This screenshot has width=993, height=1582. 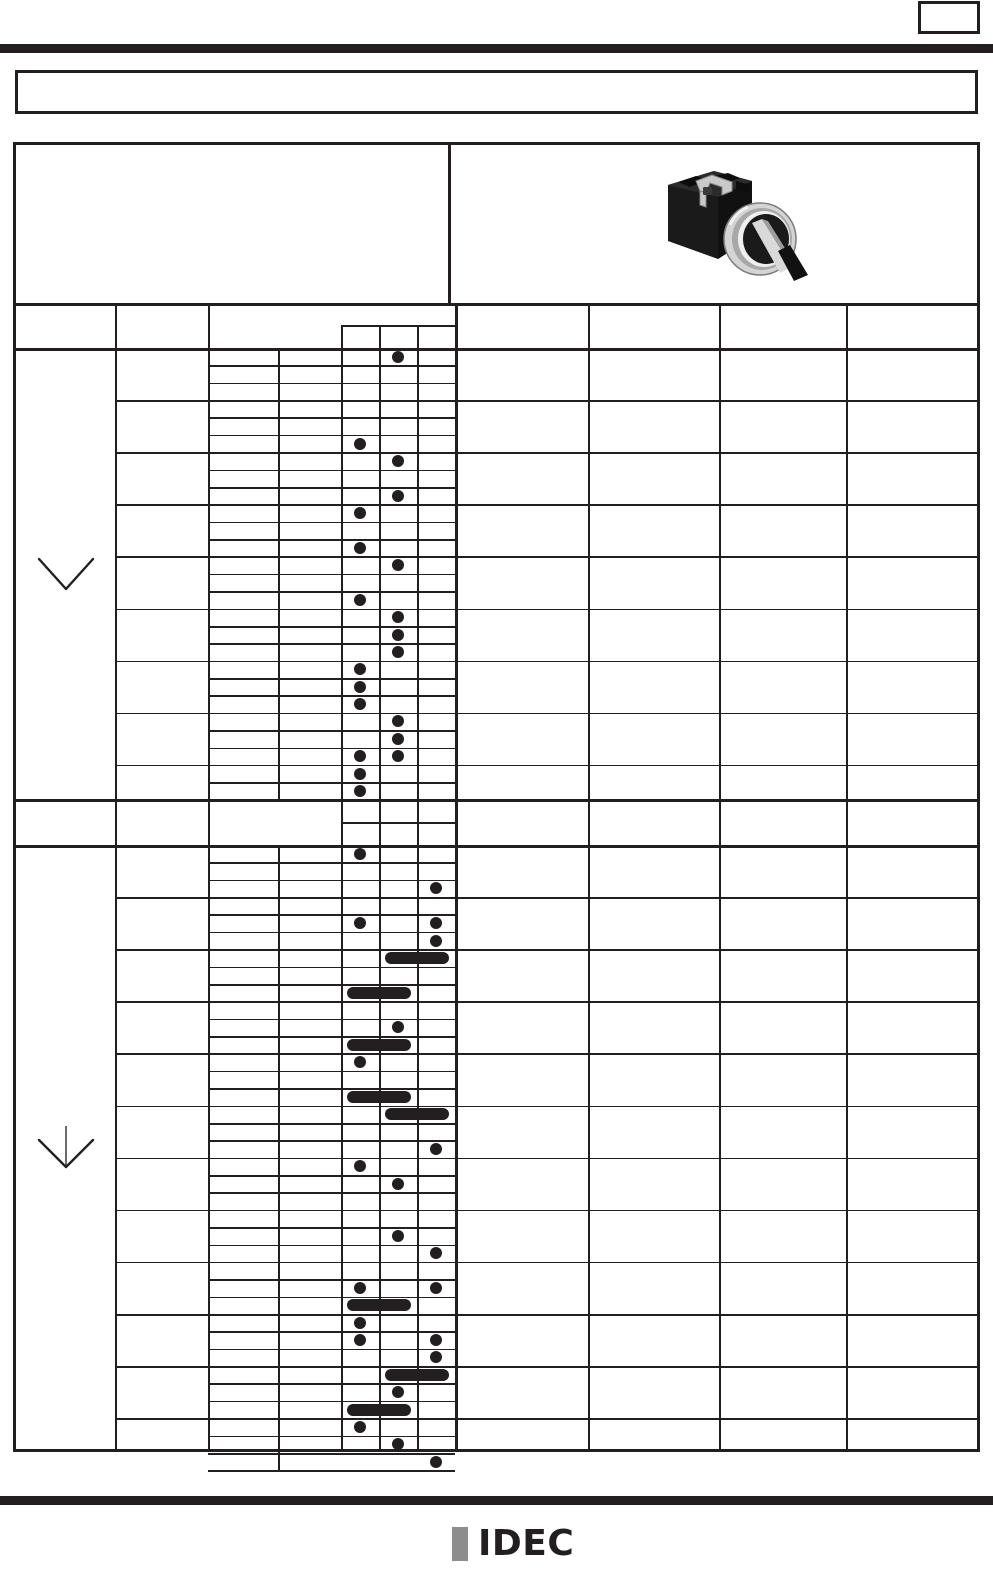 What do you see at coordinates (496, 800) in the screenshot?
I see `section-divider` at bounding box center [496, 800].